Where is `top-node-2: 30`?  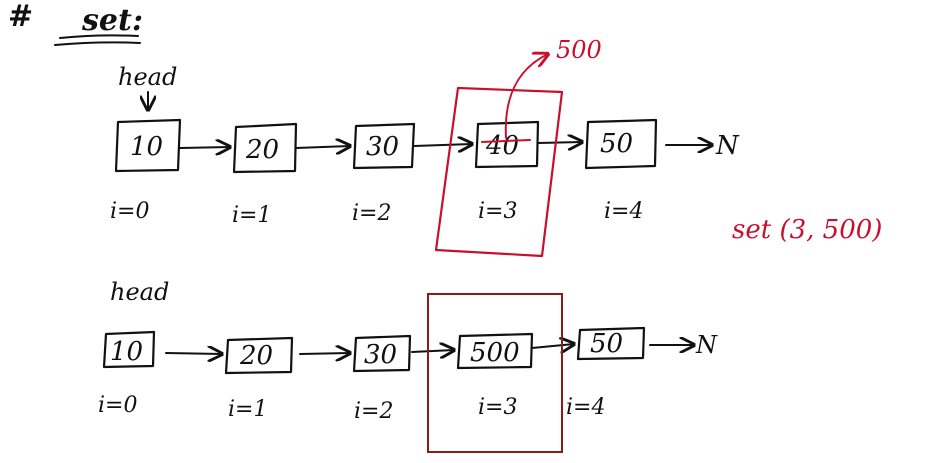
top-node-2: 30 is located at coordinates (384, 146).